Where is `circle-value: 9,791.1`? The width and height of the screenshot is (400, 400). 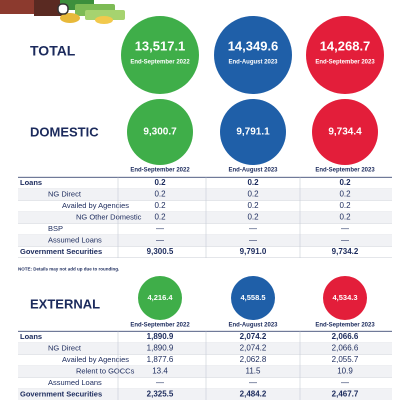 circle-value: 9,791.1 is located at coordinates (253, 132).